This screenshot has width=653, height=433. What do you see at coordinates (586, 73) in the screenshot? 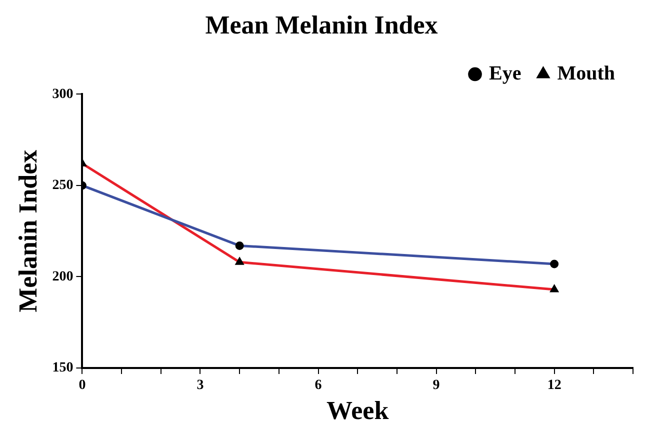
I see `legend-label: Mouth` at bounding box center [586, 73].